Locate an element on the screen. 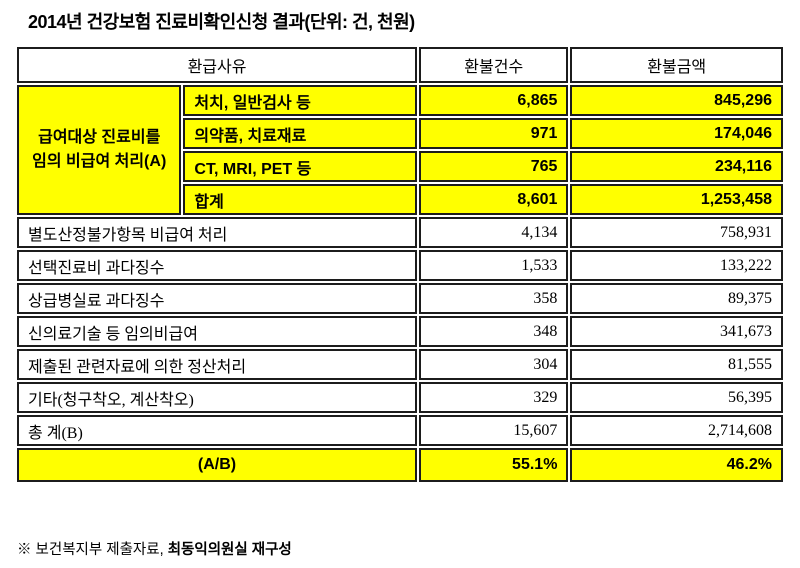 The width and height of the screenshot is (800, 568). table-header-row: 환급사유 환불건수 환불금액 is located at coordinates (400, 65).